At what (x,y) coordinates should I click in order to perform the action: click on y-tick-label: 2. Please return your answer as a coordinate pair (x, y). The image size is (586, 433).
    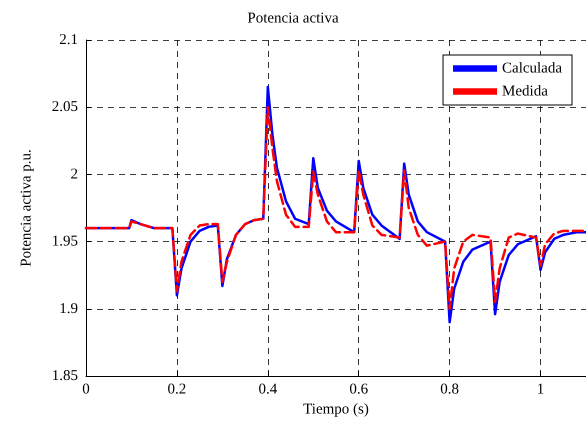
    Looking at the image, I should click on (74, 174).